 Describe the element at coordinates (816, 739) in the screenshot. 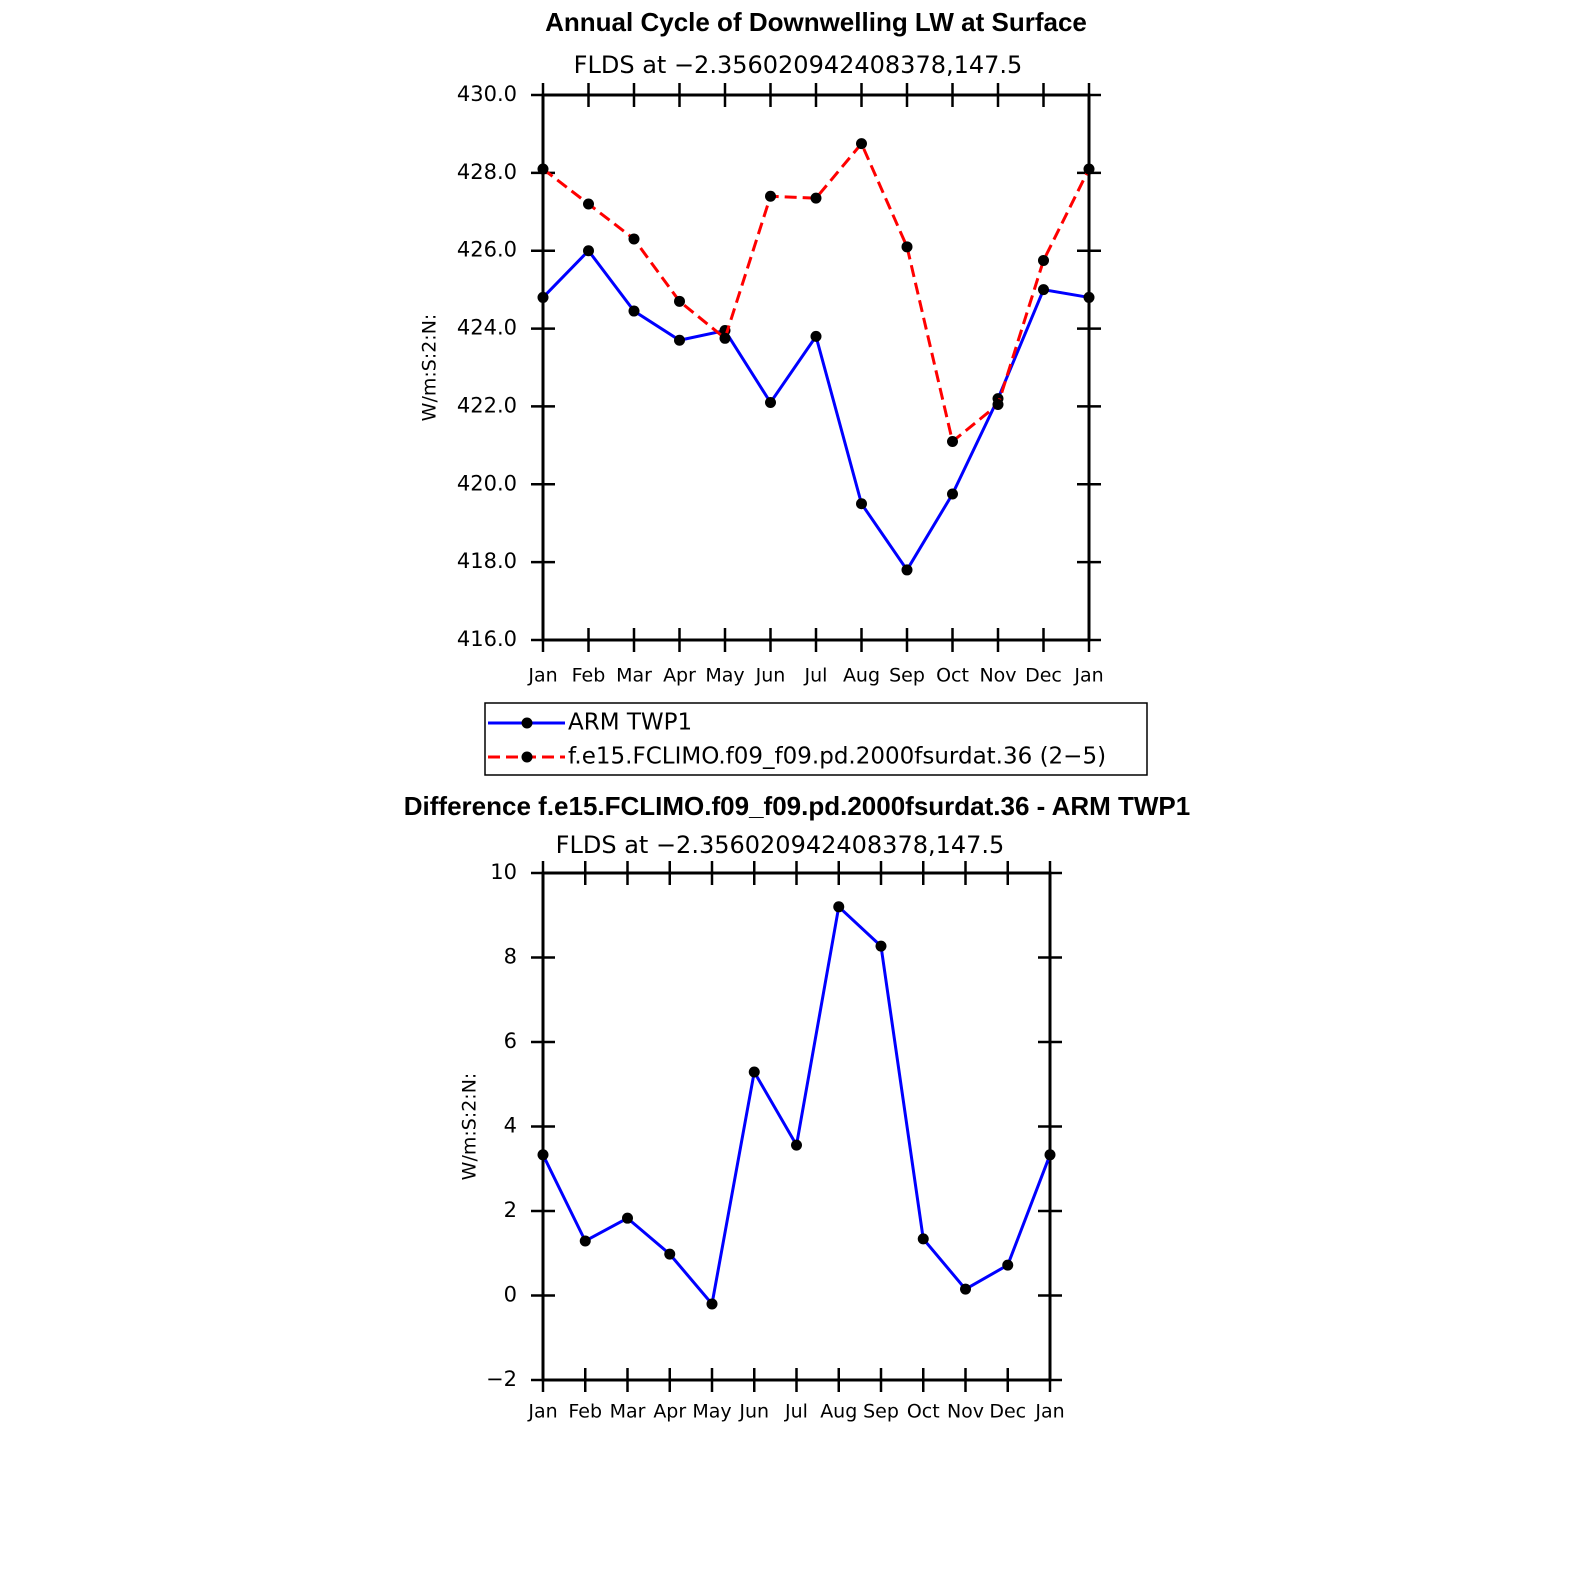

I see `legend-box` at that location.